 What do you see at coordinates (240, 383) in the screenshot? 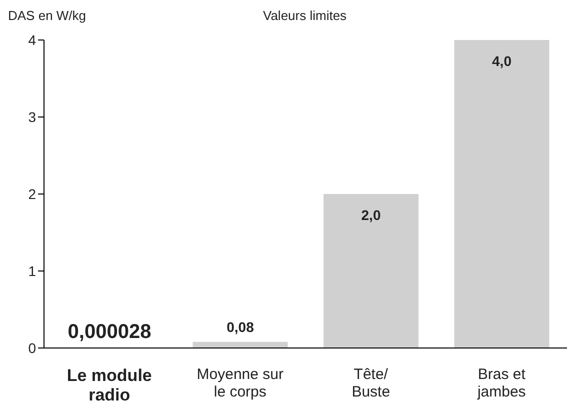
I see `x-tick-label: Moyenne sur le corps` at bounding box center [240, 383].